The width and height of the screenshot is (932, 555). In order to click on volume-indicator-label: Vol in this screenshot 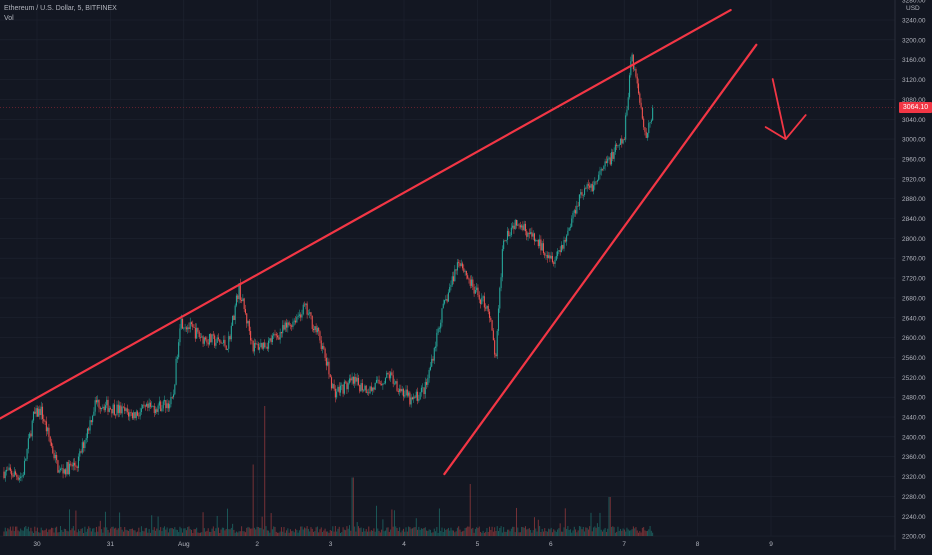, I will do `click(9, 18)`.